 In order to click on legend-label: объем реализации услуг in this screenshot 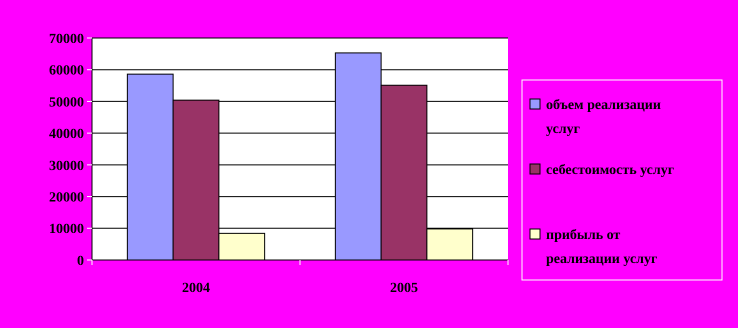, I will do `click(603, 117)`.